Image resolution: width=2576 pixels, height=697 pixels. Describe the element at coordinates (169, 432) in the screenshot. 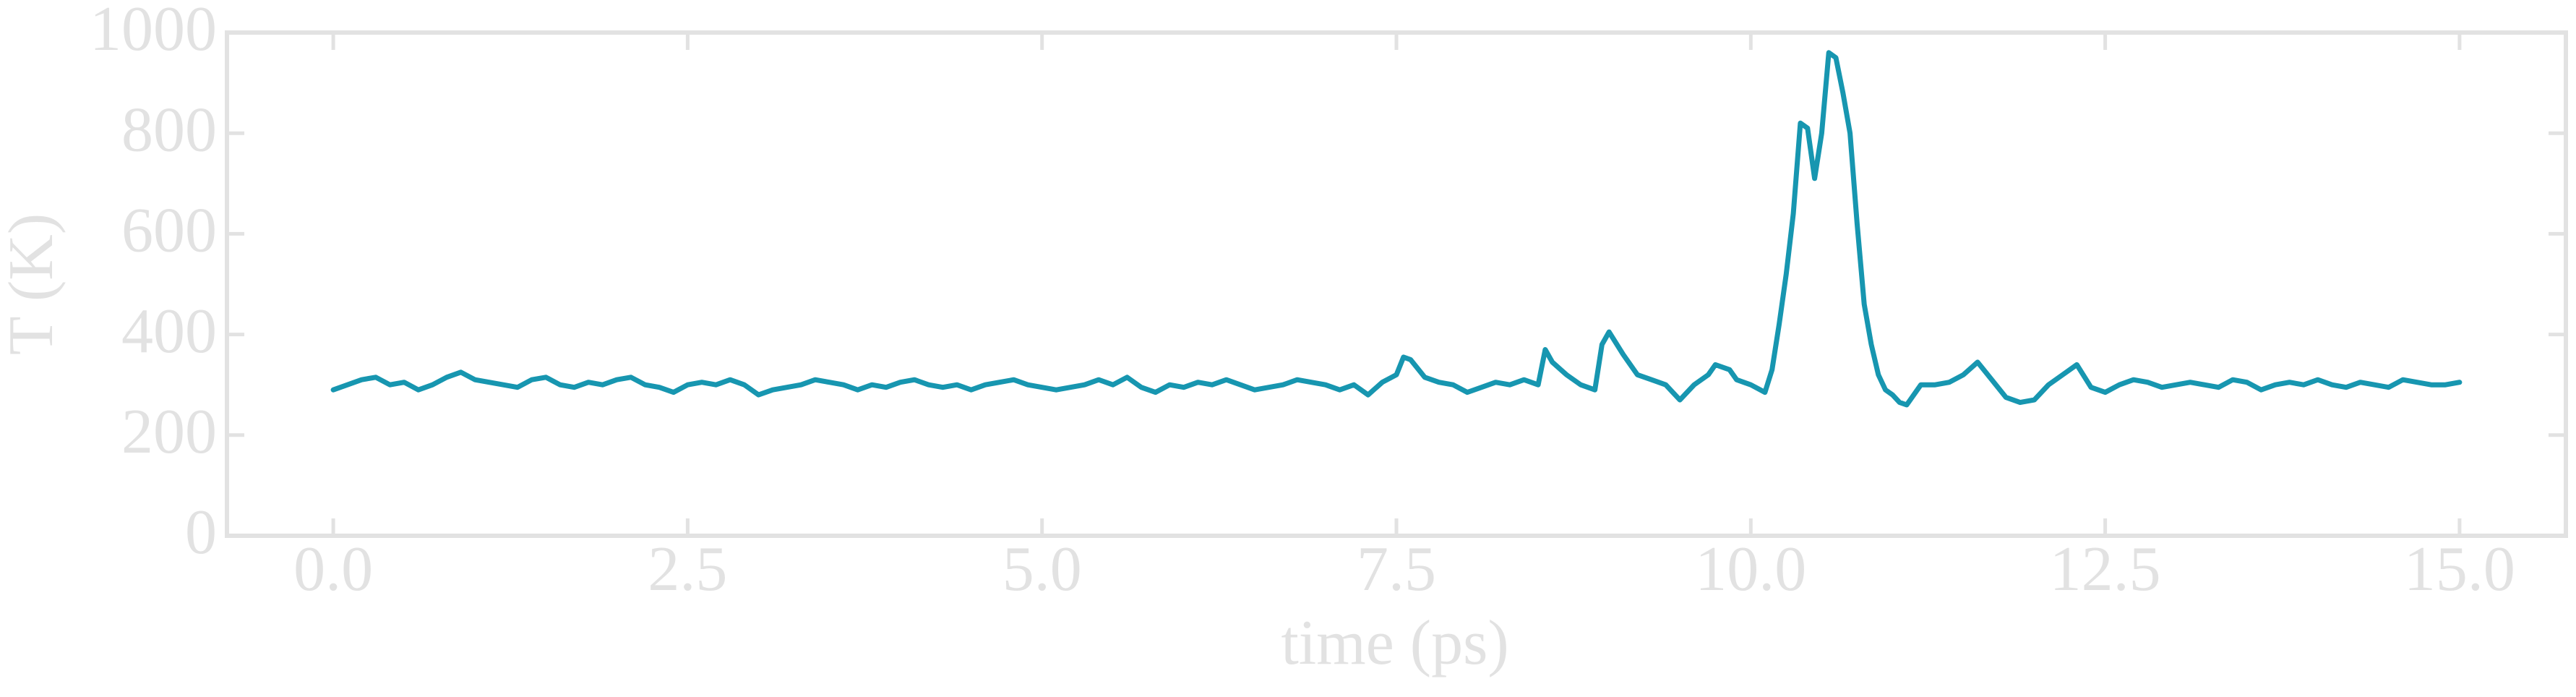

I see `y-tick-label: 200` at that location.